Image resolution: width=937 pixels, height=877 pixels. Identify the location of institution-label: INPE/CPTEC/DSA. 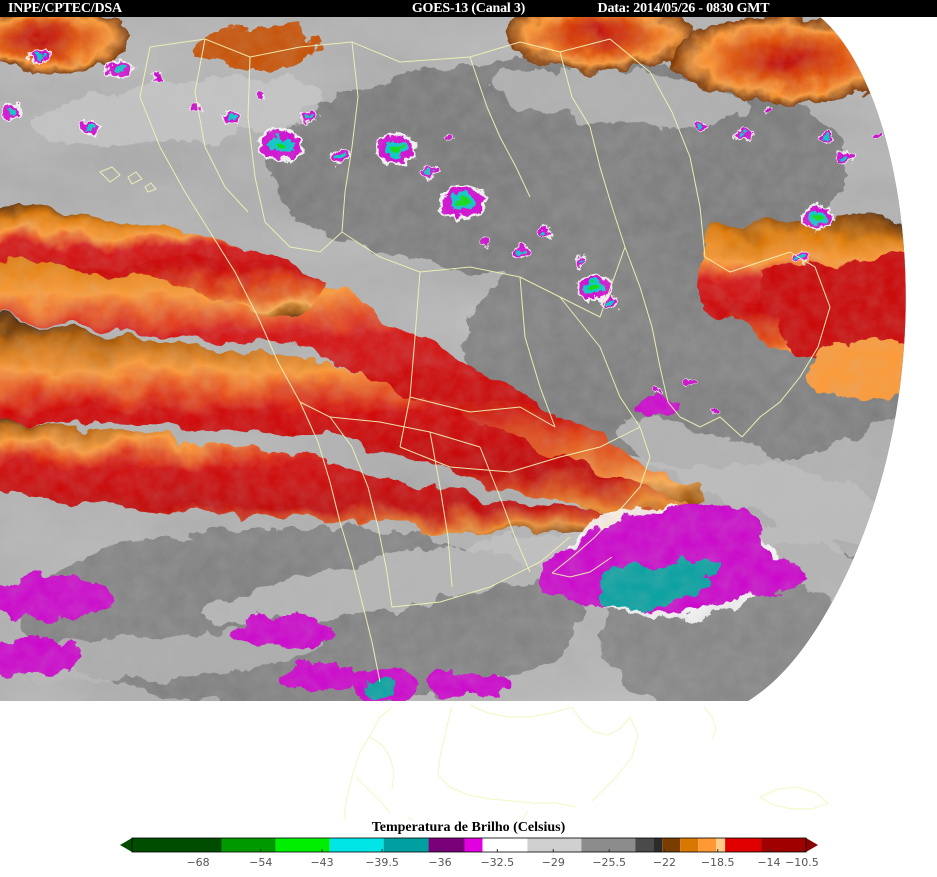
(65, 8).